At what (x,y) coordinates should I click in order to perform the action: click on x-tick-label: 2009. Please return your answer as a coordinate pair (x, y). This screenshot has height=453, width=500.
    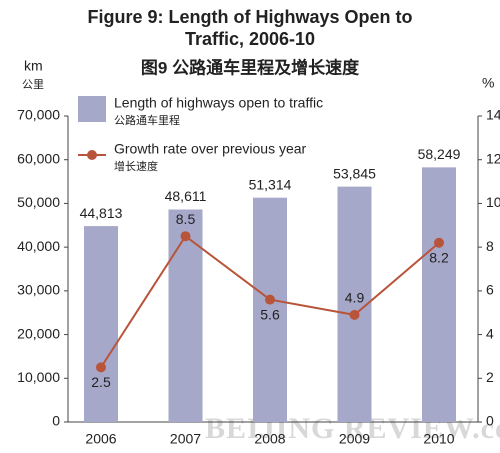
    Looking at the image, I should click on (354, 439).